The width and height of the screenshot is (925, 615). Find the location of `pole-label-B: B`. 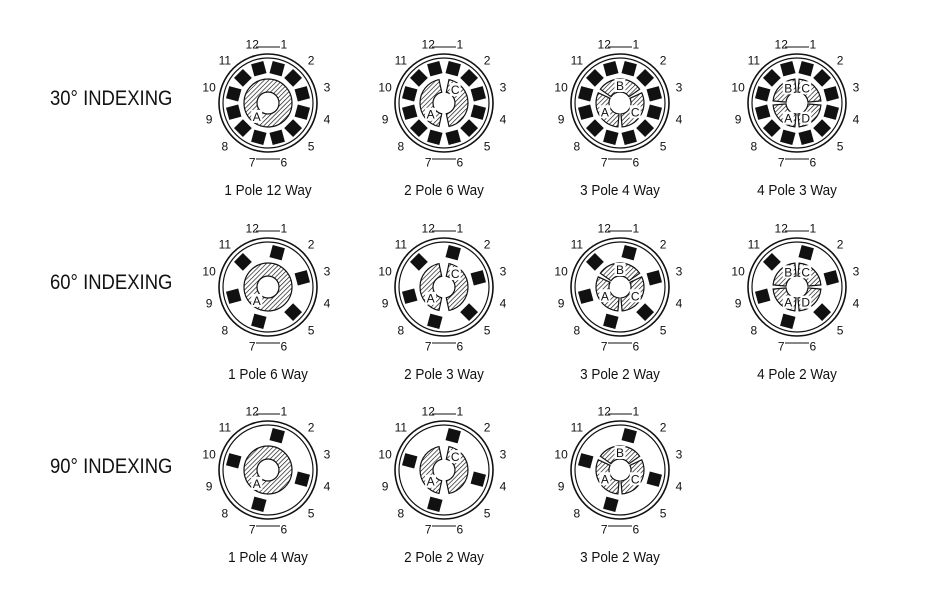

pole-label-B: B is located at coordinates (620, 86).